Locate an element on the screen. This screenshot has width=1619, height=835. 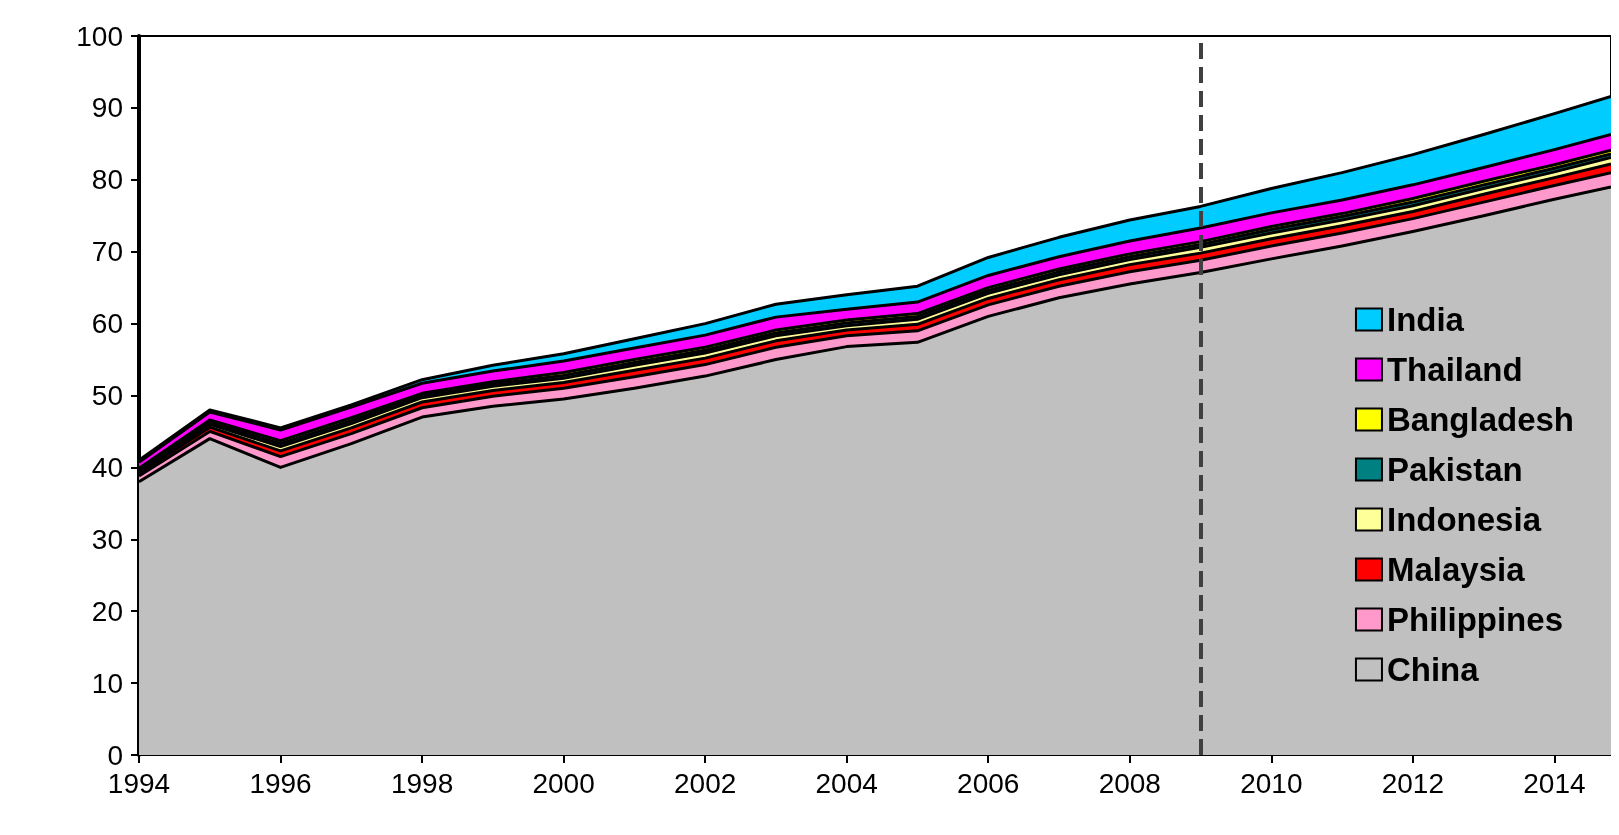
y-tick-label: 100 is located at coordinates (99, 36).